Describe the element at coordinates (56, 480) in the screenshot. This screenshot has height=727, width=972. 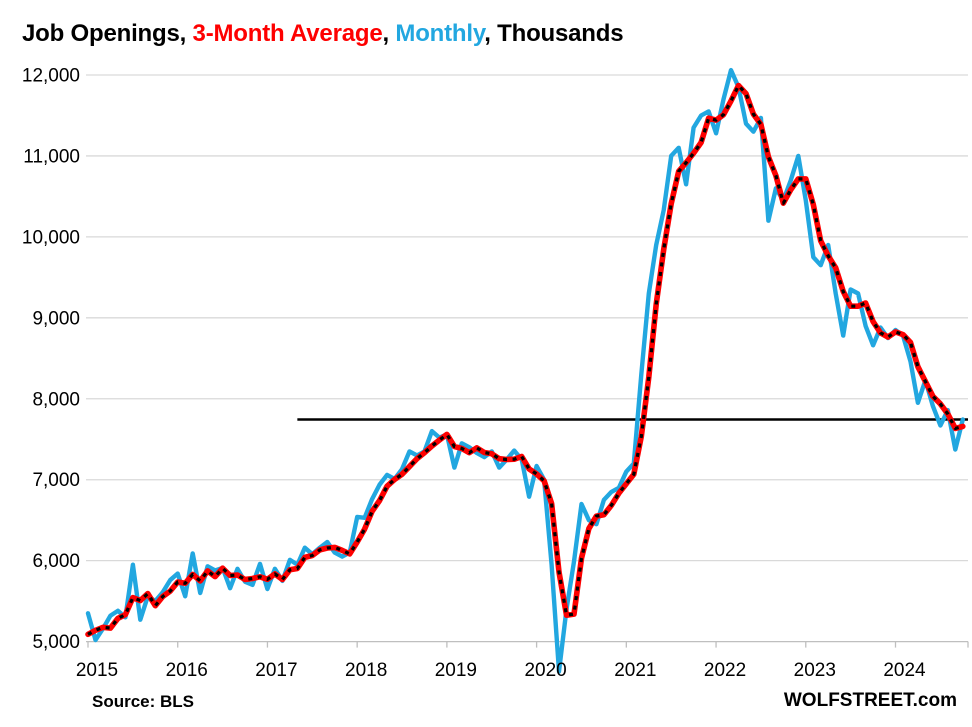
I see `y-tick-label: 7,000` at that location.